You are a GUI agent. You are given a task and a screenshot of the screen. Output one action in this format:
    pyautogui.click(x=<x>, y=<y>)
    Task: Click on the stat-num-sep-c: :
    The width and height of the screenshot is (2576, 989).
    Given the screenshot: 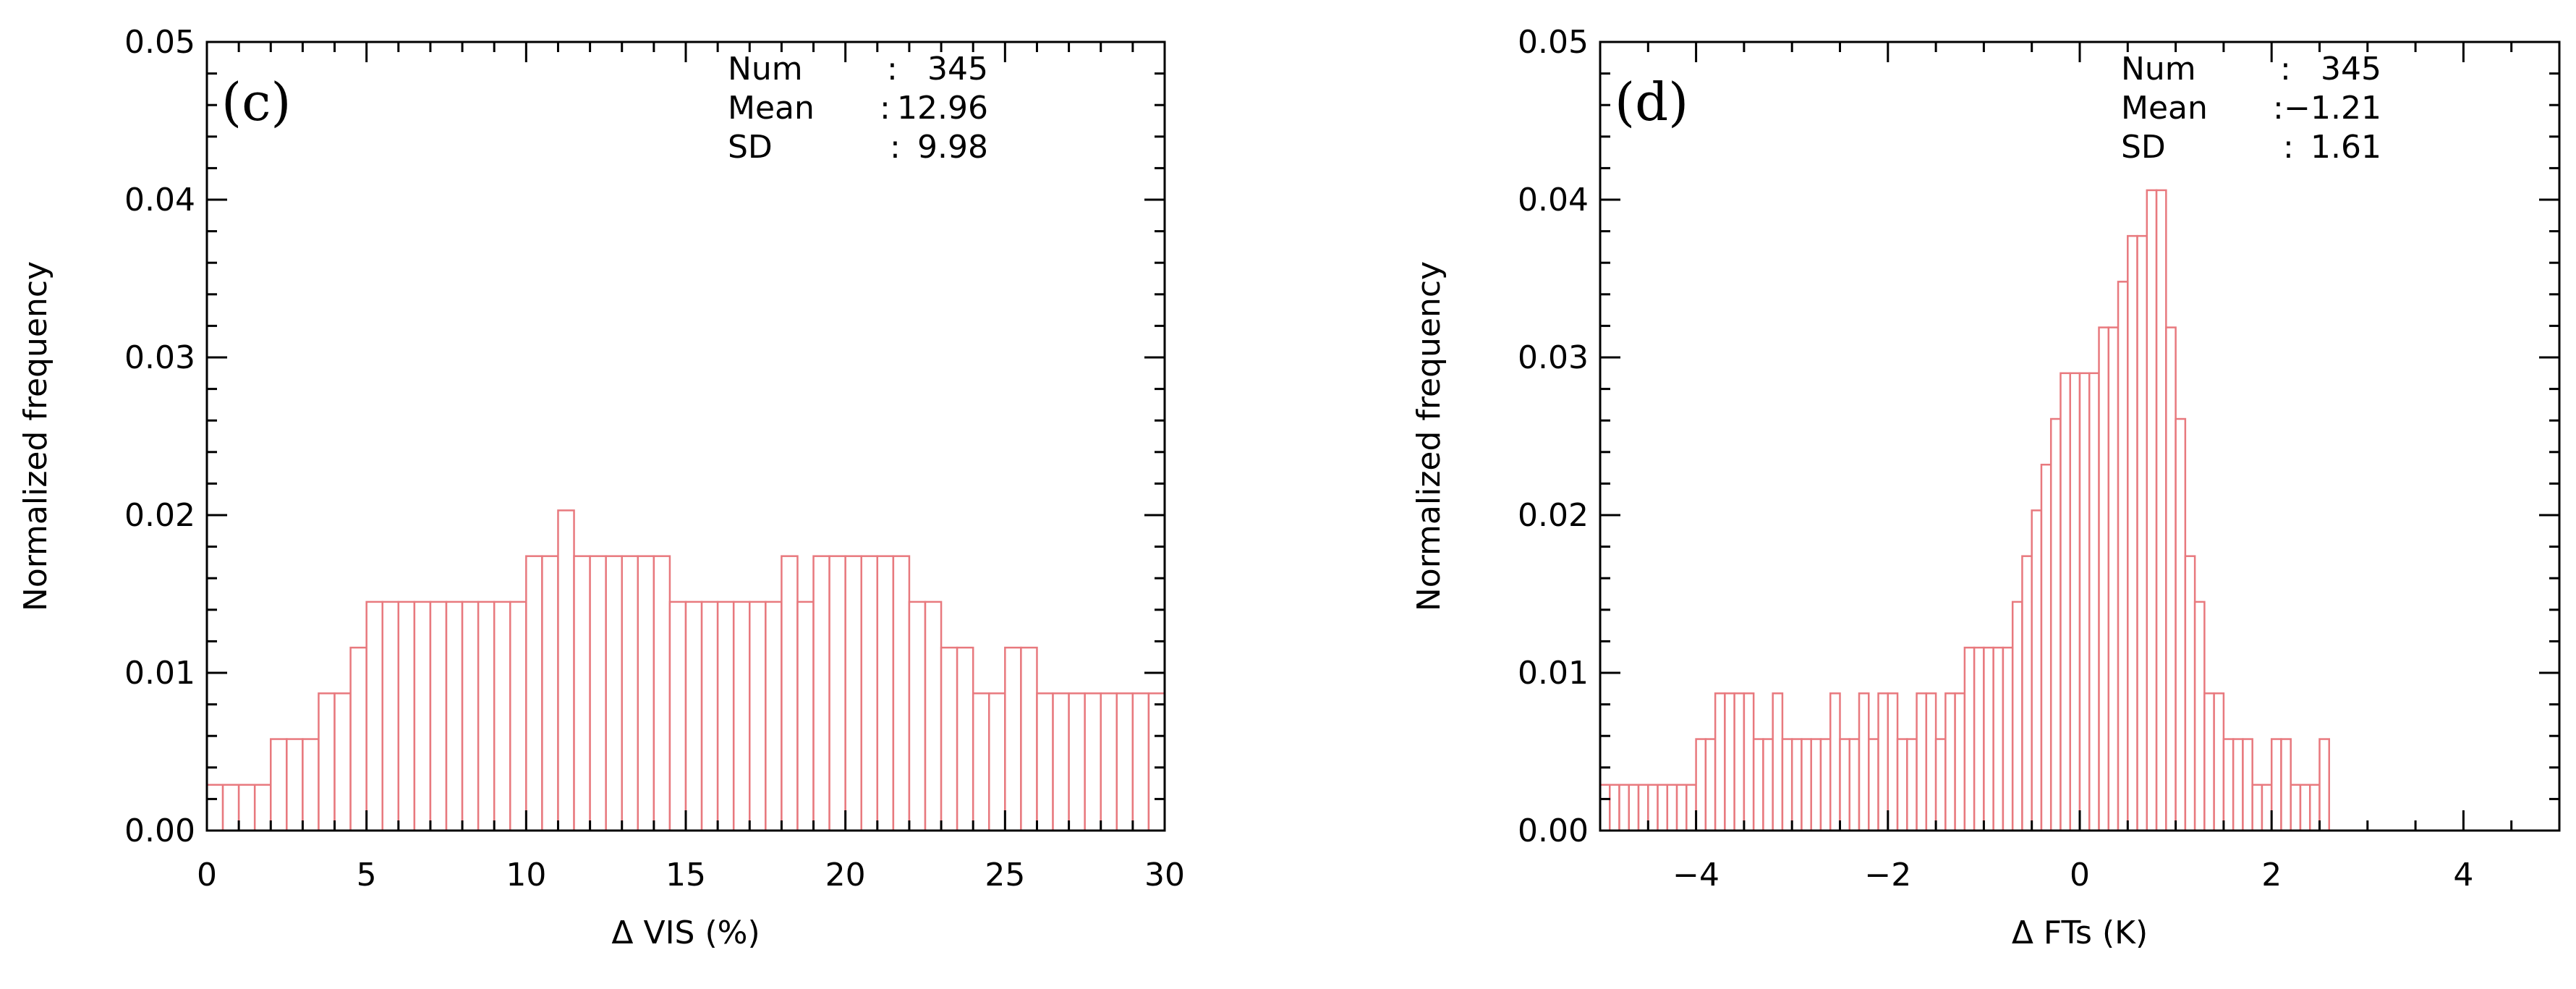 What is the action you would take?
    pyautogui.click(x=892, y=69)
    